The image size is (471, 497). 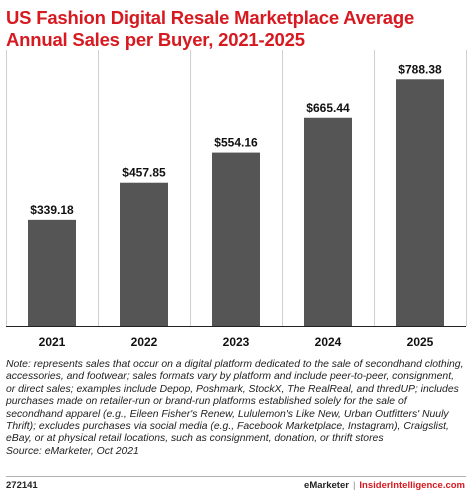 What do you see at coordinates (420, 202) in the screenshot?
I see `bar-2025` at bounding box center [420, 202].